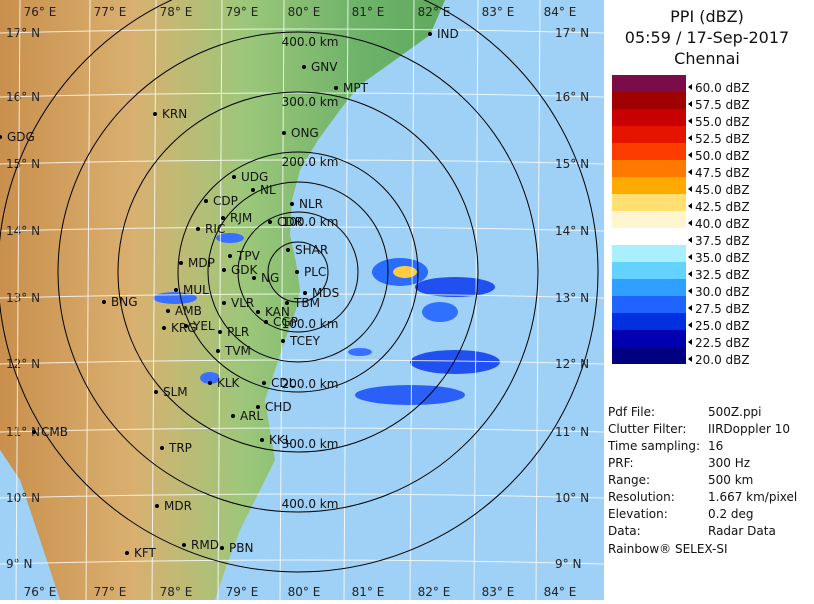  Describe the element at coordinates (176, 592) in the screenshot. I see `longitude-label: 78° E` at that location.